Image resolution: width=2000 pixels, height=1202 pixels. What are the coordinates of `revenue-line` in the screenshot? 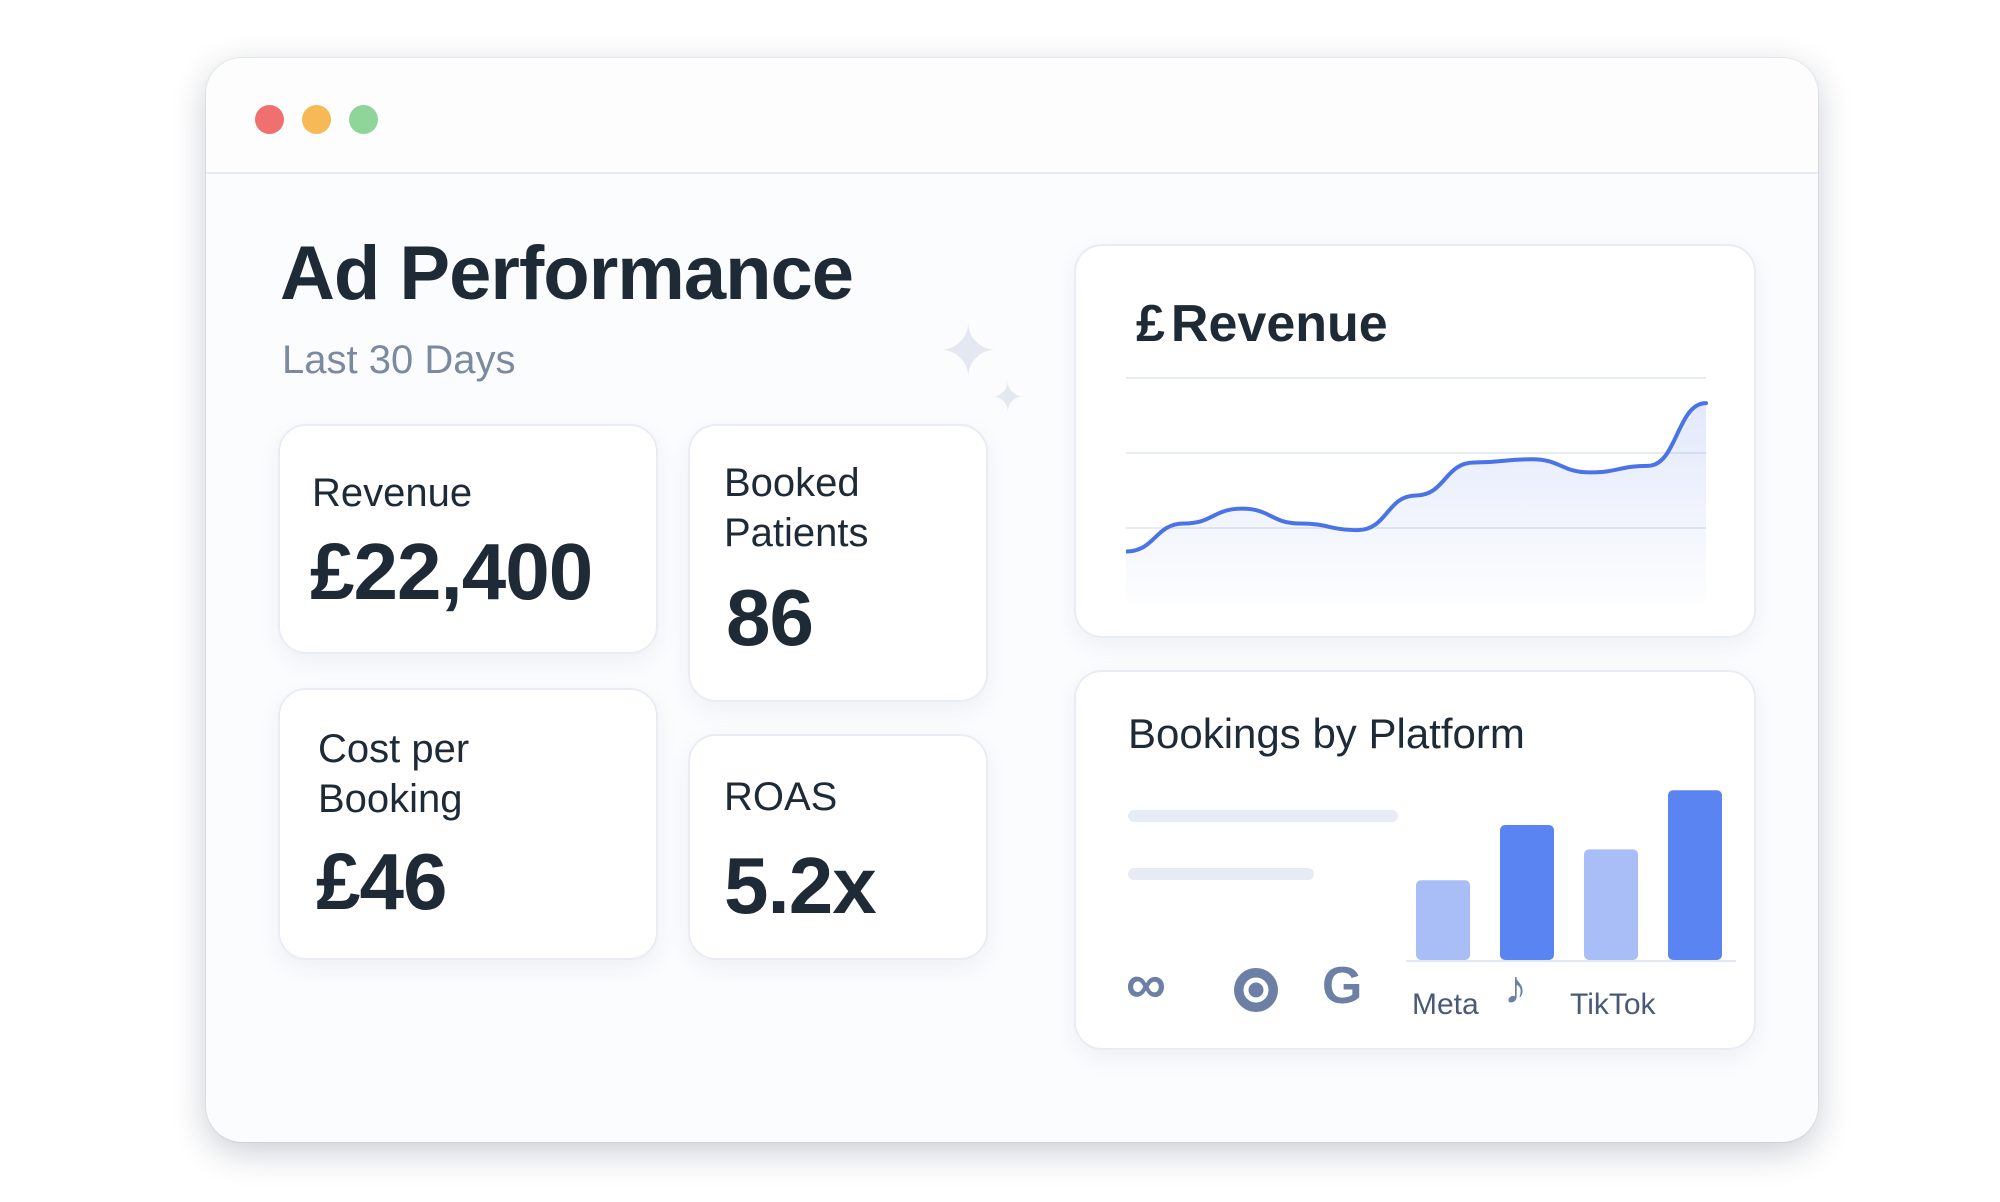 It's located at (1417, 477).